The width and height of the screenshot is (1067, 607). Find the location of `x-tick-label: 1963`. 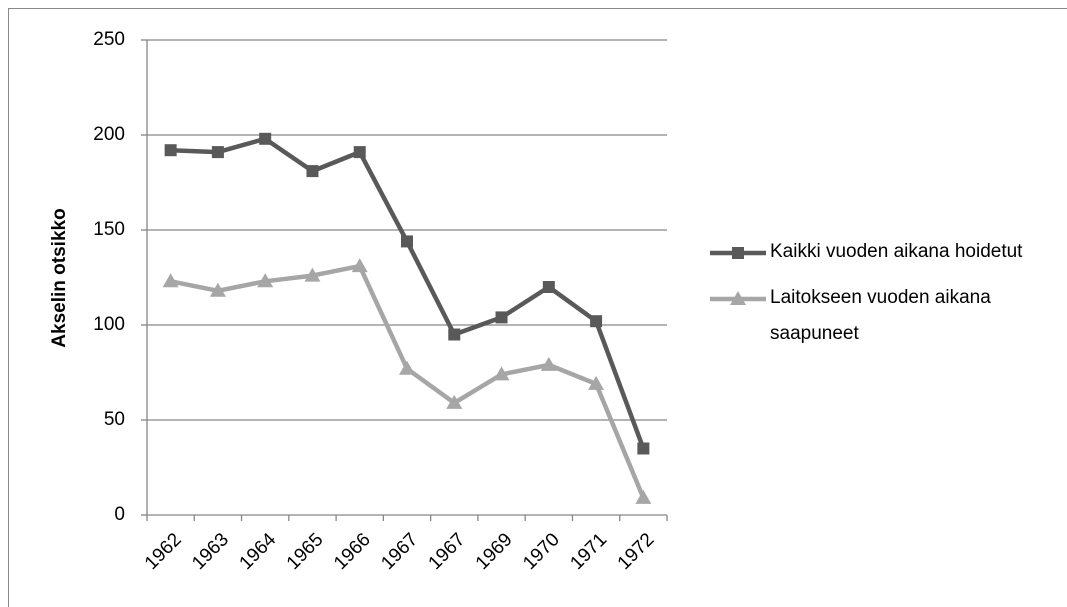

x-tick-label: 1963 is located at coordinates (210, 551).